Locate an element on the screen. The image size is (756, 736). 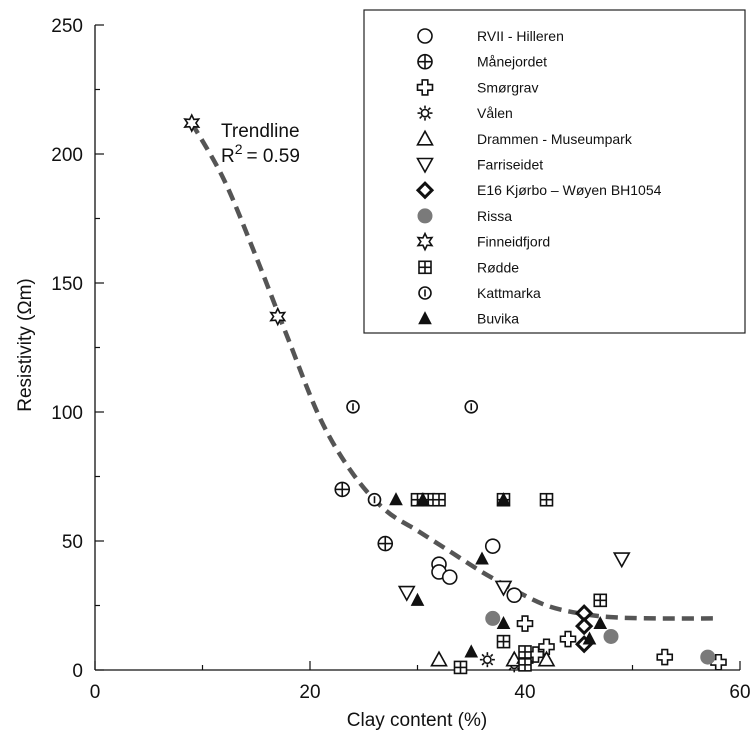
legend-marker-circle-bar is located at coordinates (425, 293).